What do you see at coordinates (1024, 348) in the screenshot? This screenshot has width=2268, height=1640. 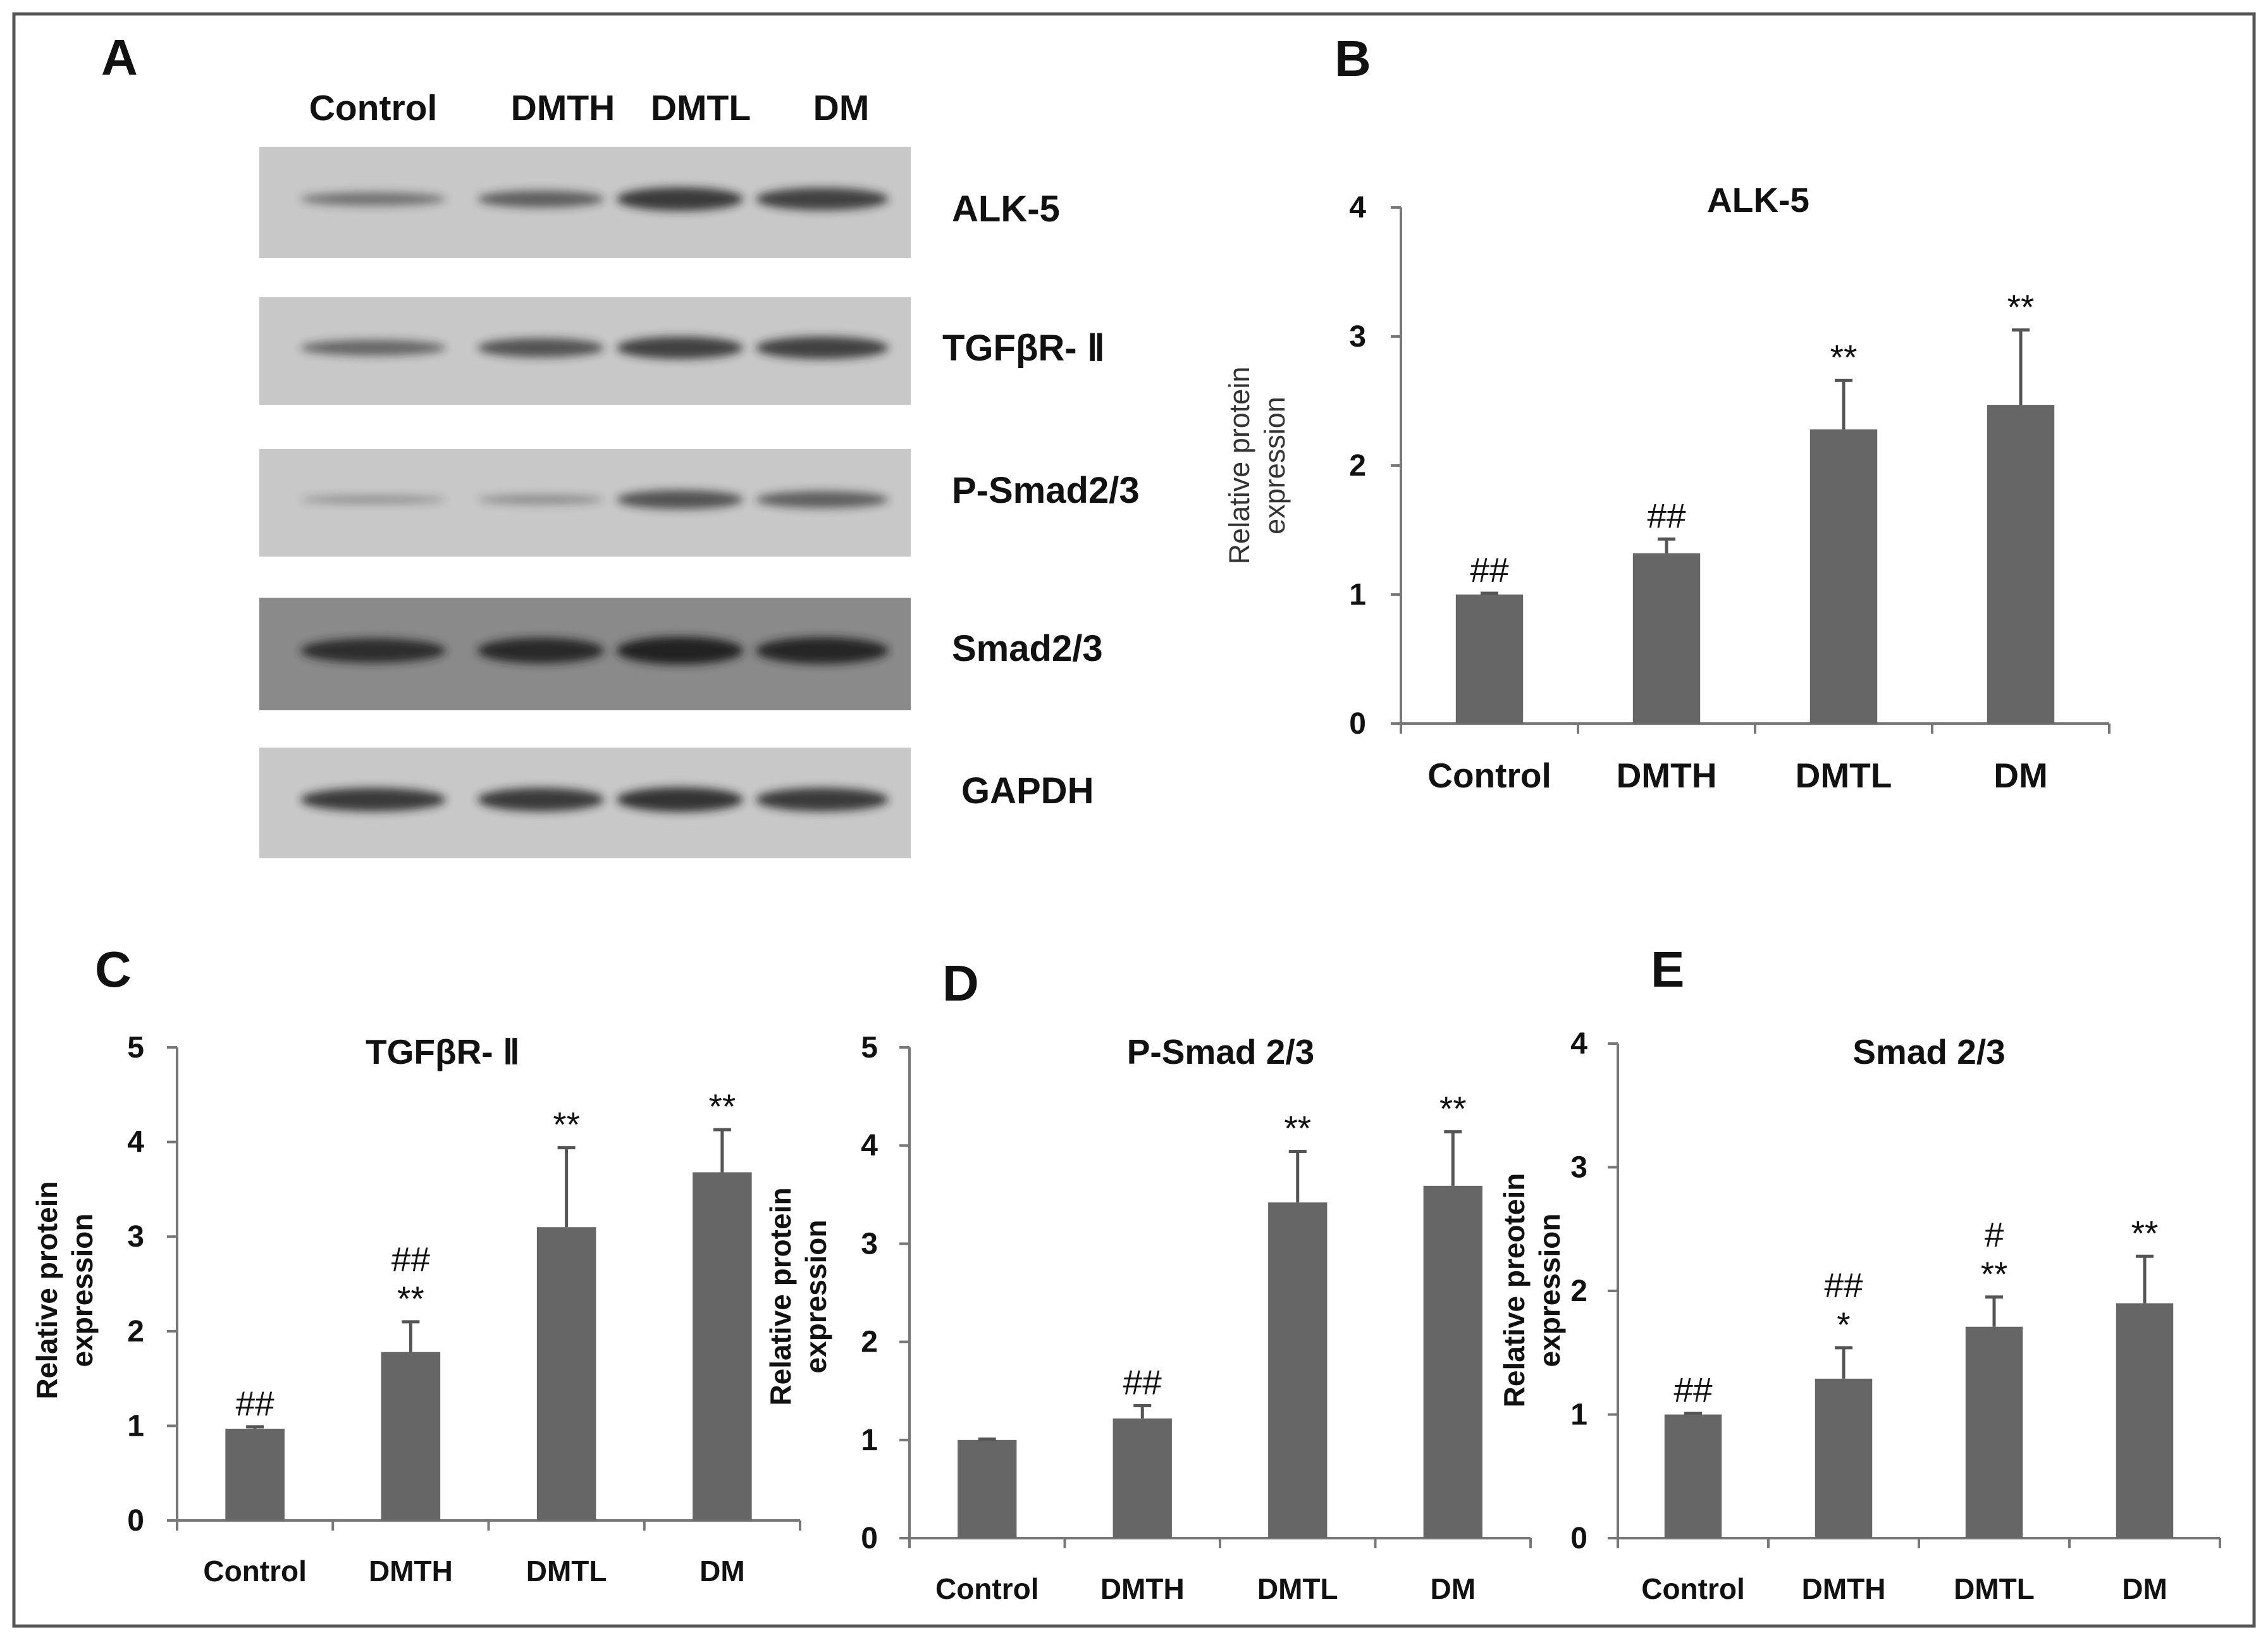 I see `blot-label-tgfbr2: TGFβR- Ⅱ` at bounding box center [1024, 348].